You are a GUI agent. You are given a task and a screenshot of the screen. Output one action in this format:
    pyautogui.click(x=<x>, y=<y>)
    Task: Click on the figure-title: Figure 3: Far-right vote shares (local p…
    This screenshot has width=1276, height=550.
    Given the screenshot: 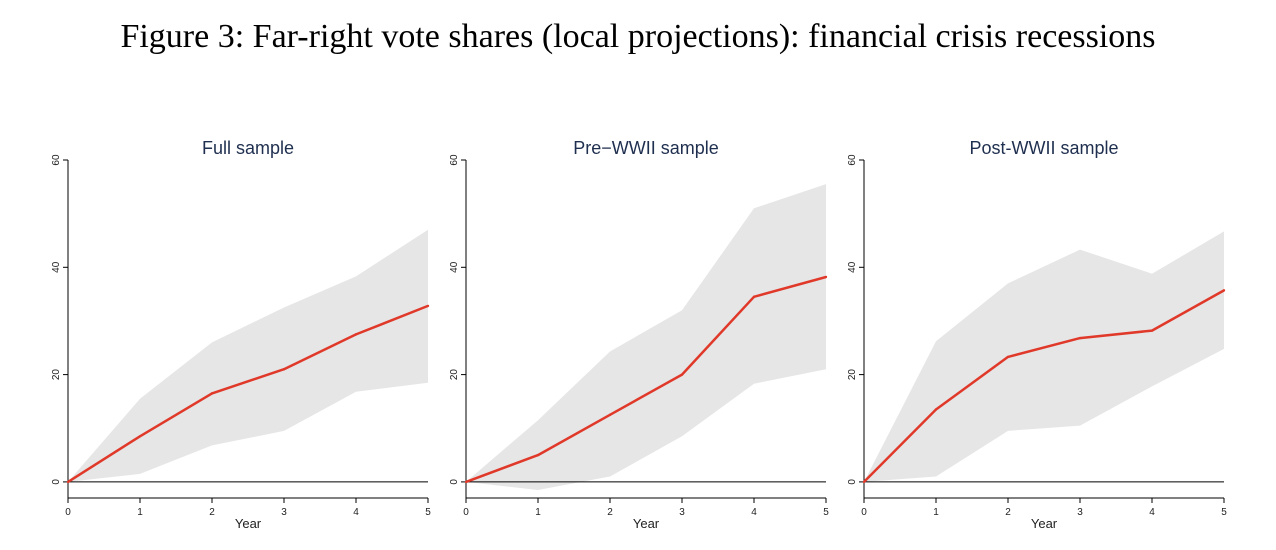 What is the action you would take?
    pyautogui.click(x=638, y=36)
    